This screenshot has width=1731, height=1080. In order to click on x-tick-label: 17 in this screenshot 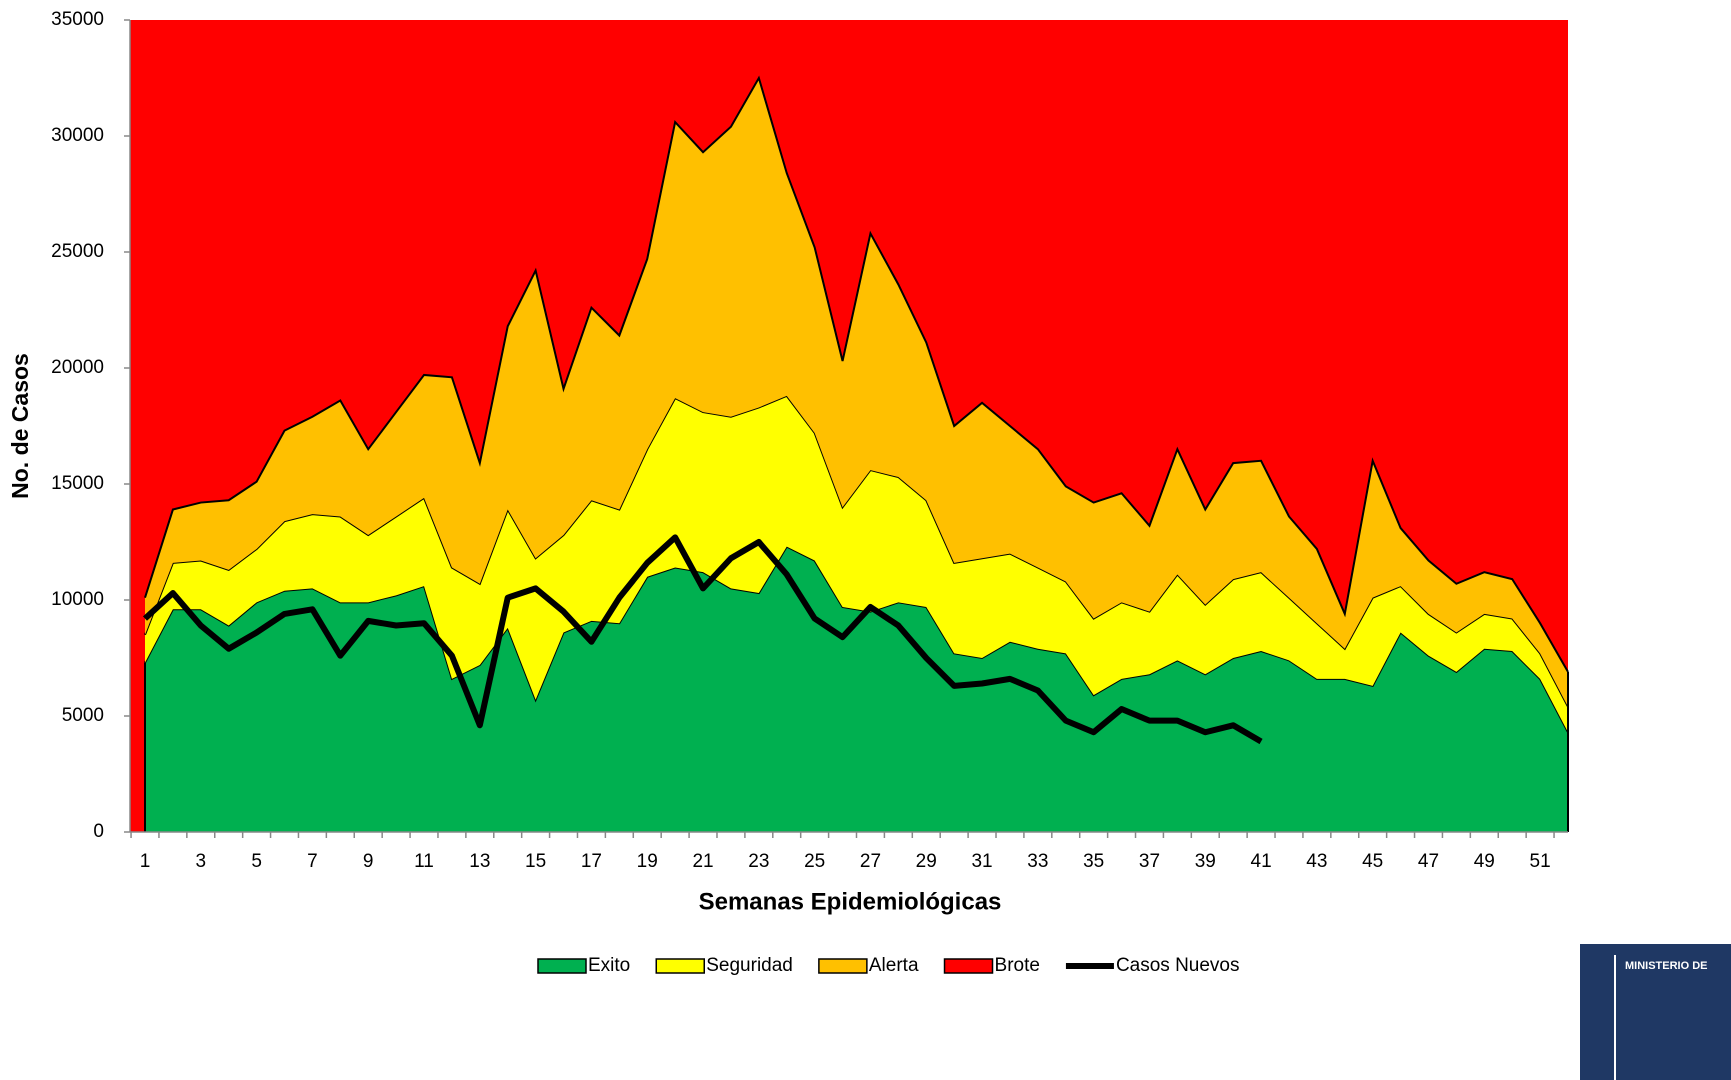, I will do `click(591, 861)`.